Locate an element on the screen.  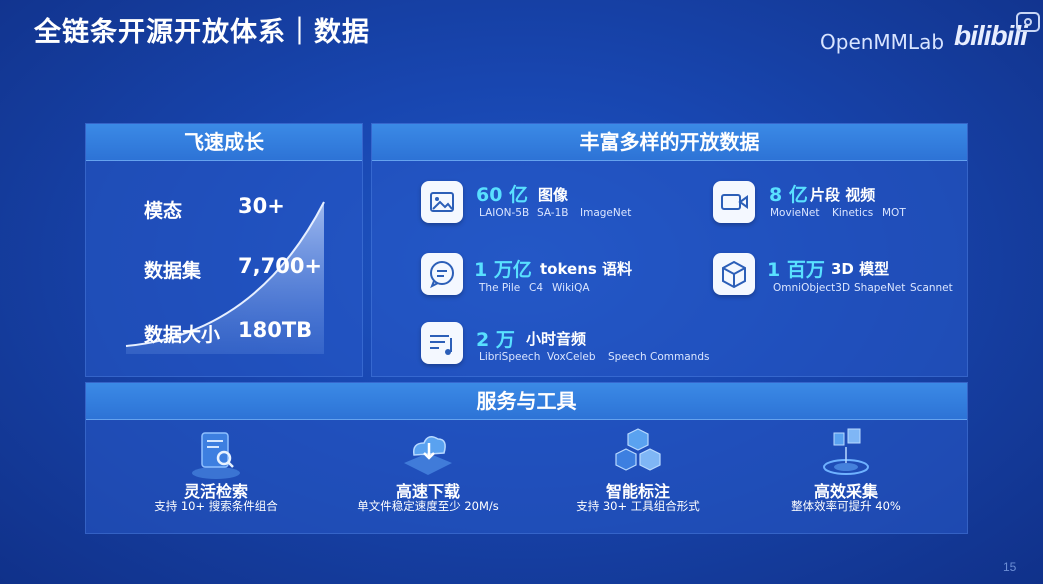
image-source-1: LAION-5B is located at coordinates (504, 213).